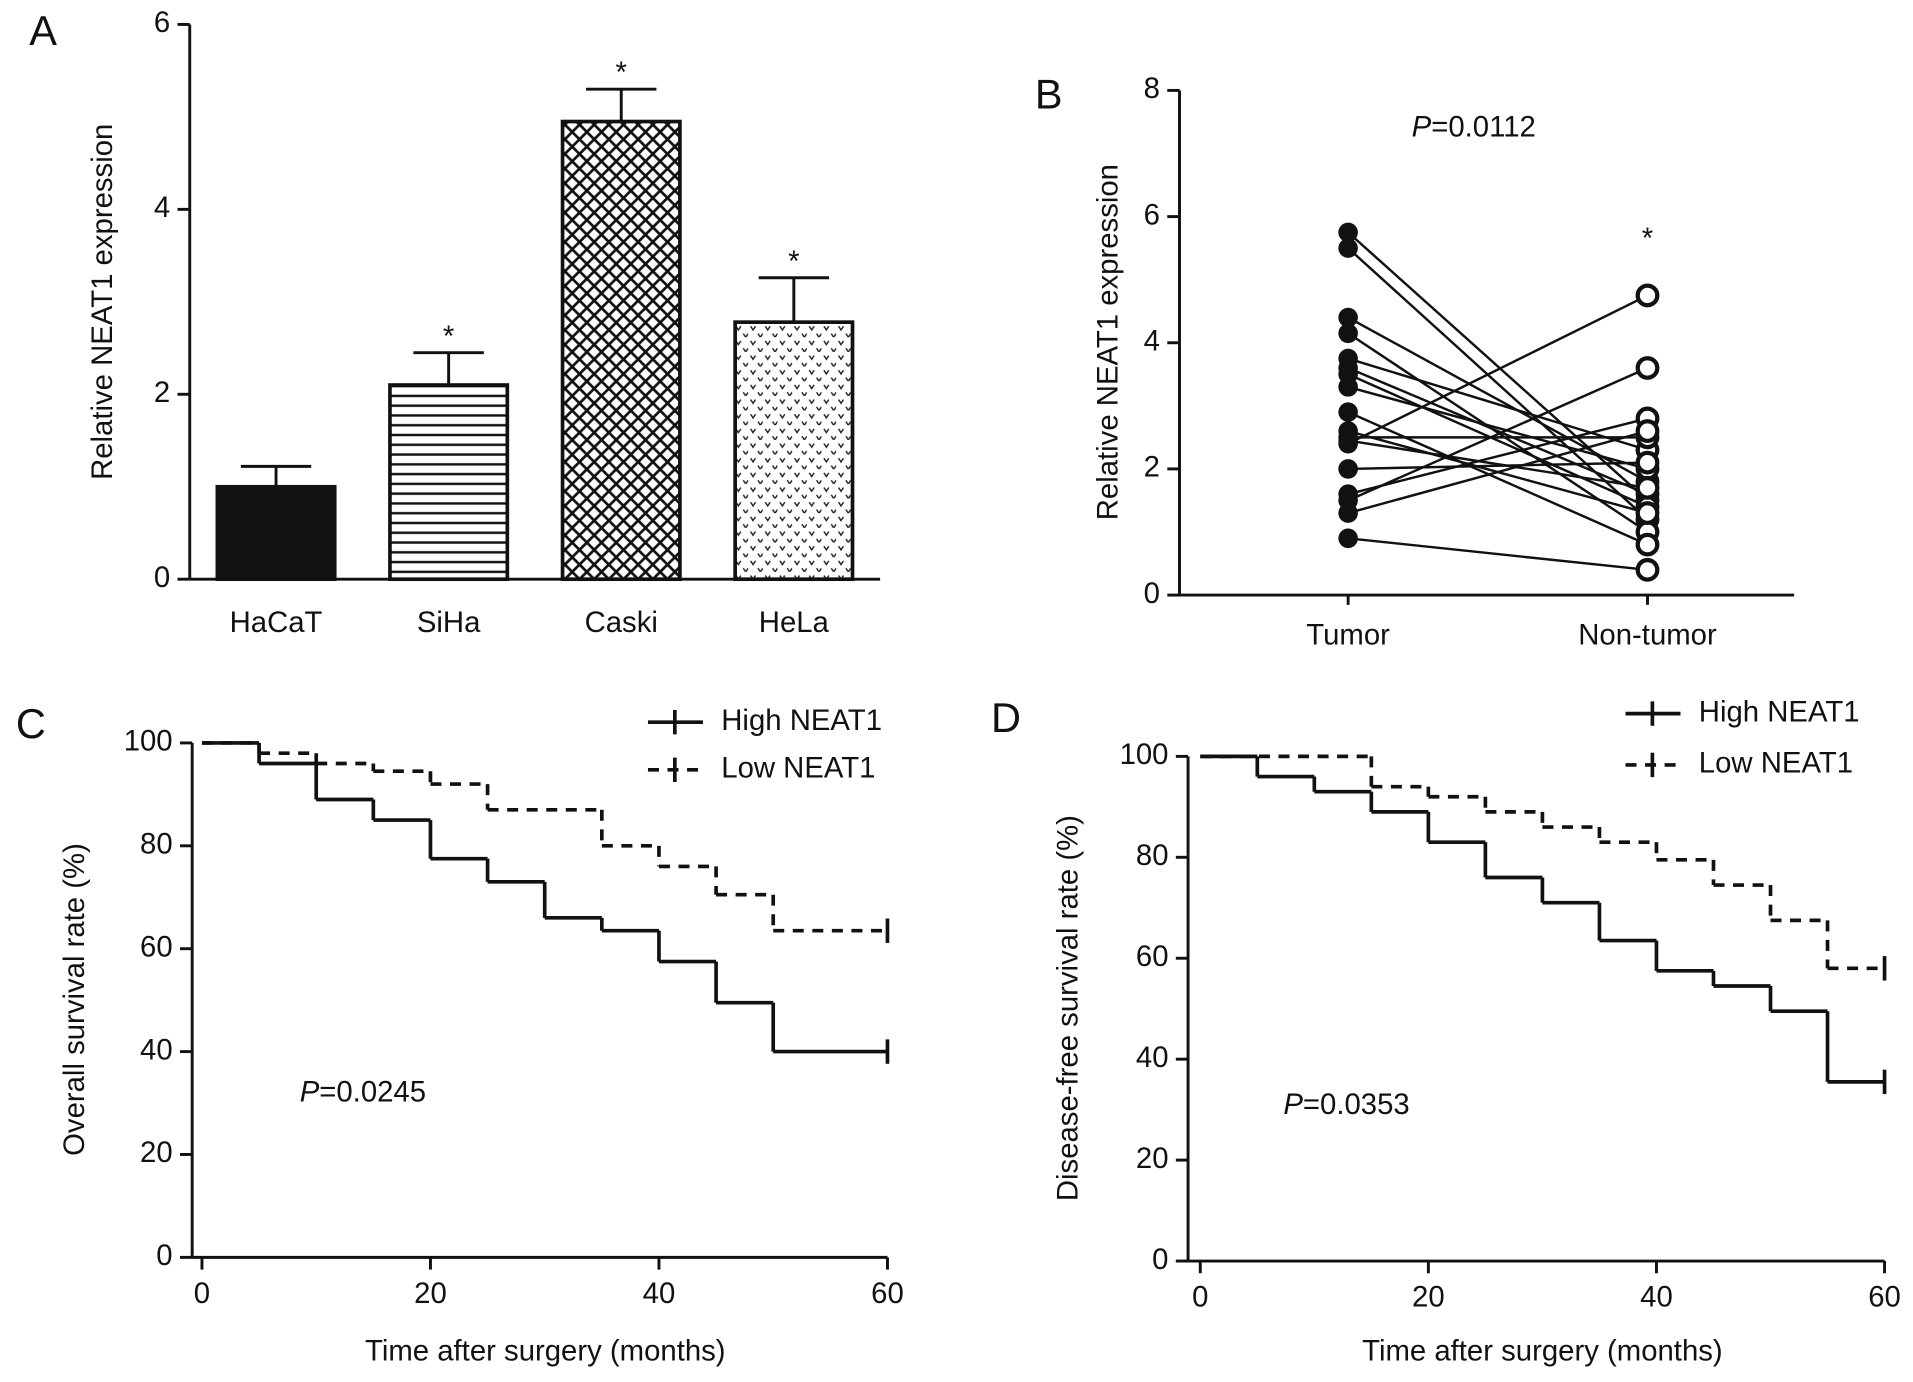 This screenshot has height=1382, width=1913. What do you see at coordinates (43, 30) in the screenshot?
I see `panel-label: A` at bounding box center [43, 30].